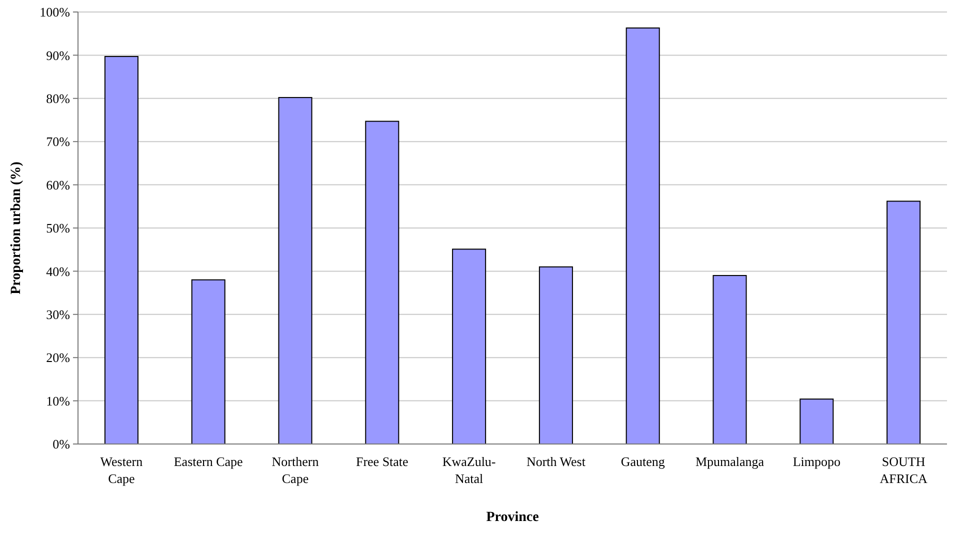  What do you see at coordinates (55, 12) in the screenshot?
I see `y-tick-label: 100%` at bounding box center [55, 12].